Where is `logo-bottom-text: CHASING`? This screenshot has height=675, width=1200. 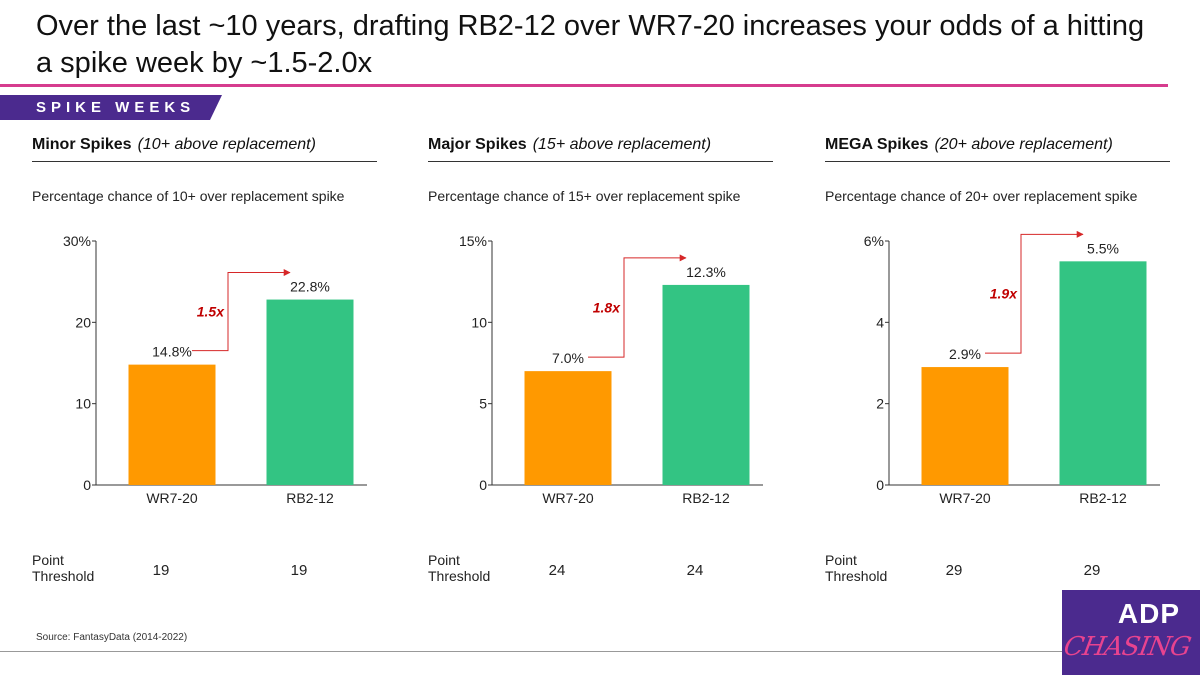 logo-bottom-text: CHASING is located at coordinates (1127, 647).